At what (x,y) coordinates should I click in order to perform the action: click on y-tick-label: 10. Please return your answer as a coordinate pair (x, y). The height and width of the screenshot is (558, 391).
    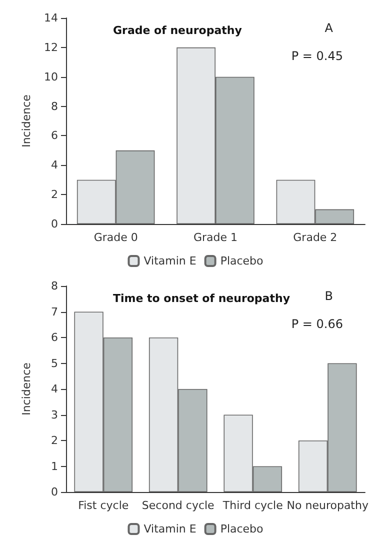
    Looking at the image, I should click on (51, 77).